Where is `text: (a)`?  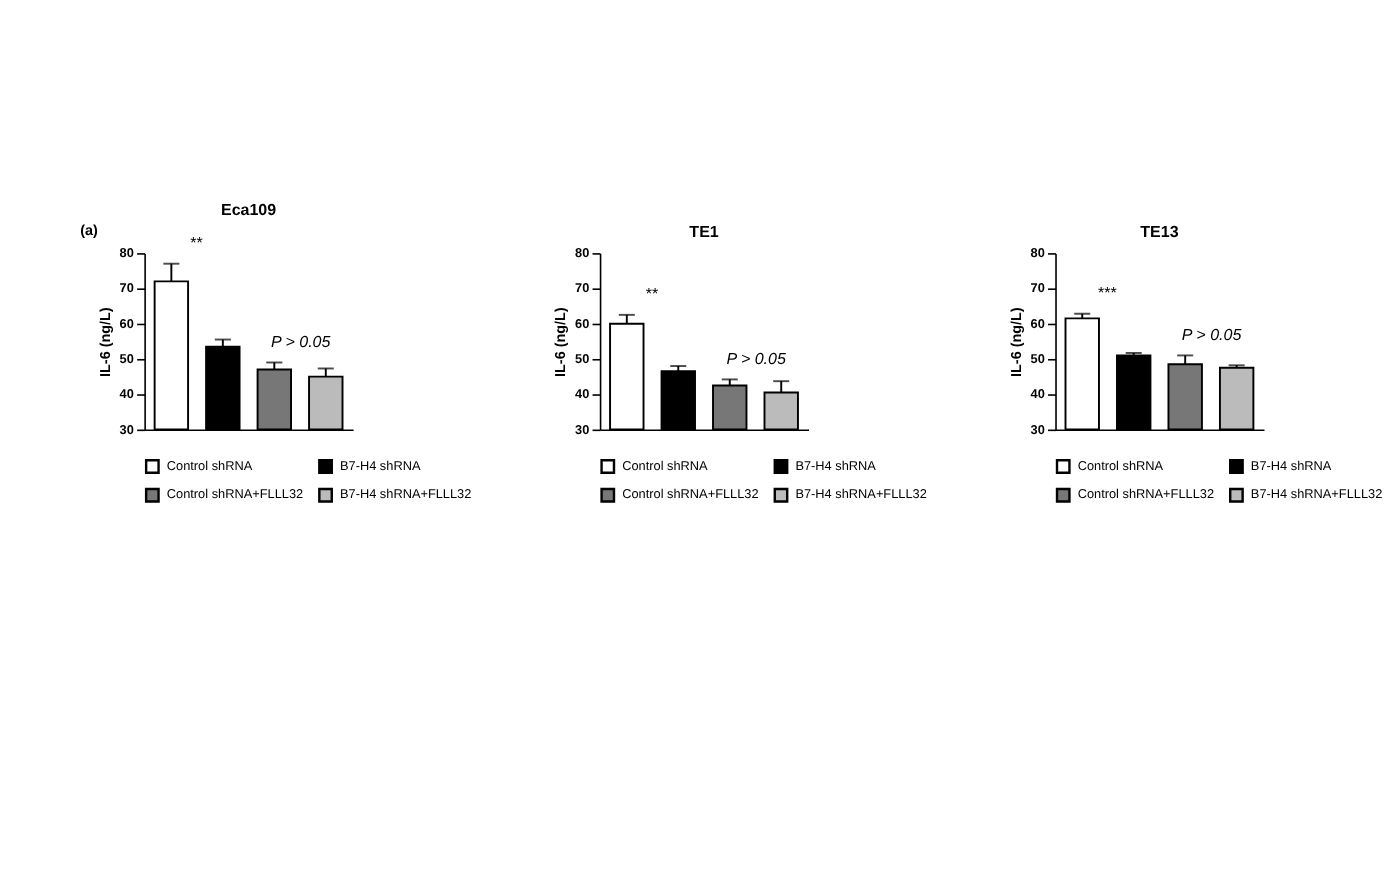
text: (a) is located at coordinates (89, 230).